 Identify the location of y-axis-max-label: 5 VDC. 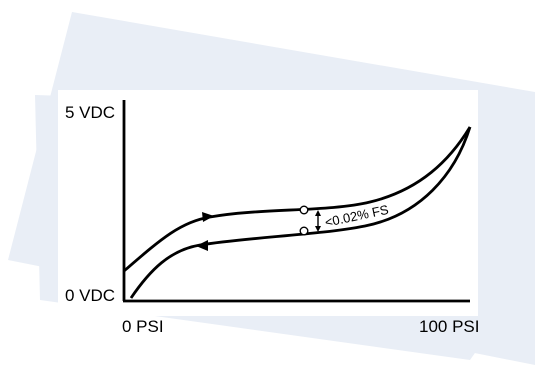
(90, 112).